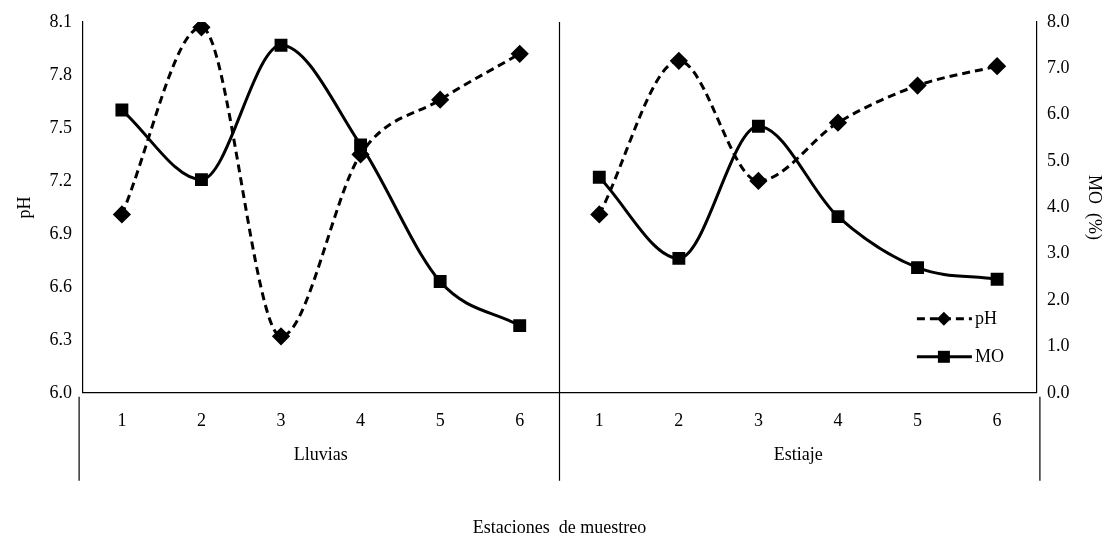 The height and width of the screenshot is (541, 1119). What do you see at coordinates (23, 207) in the screenshot?
I see `y-axis-title: pH` at bounding box center [23, 207].